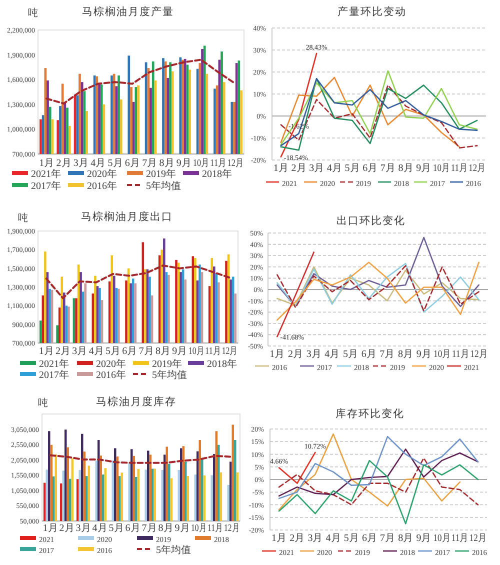 Image resolution: width=500 pixels, height=565 pixels. Describe the element at coordinates (370, 413) in the screenshot. I see `chart-title: 库存环比变化` at that location.